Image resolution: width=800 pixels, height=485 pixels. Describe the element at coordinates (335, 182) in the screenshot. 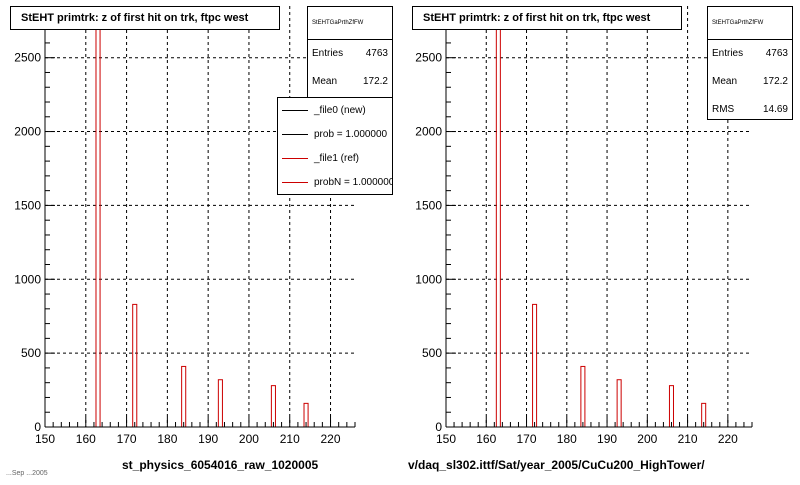

I see `legend-entry-probn: probN = 1.000000` at that location.